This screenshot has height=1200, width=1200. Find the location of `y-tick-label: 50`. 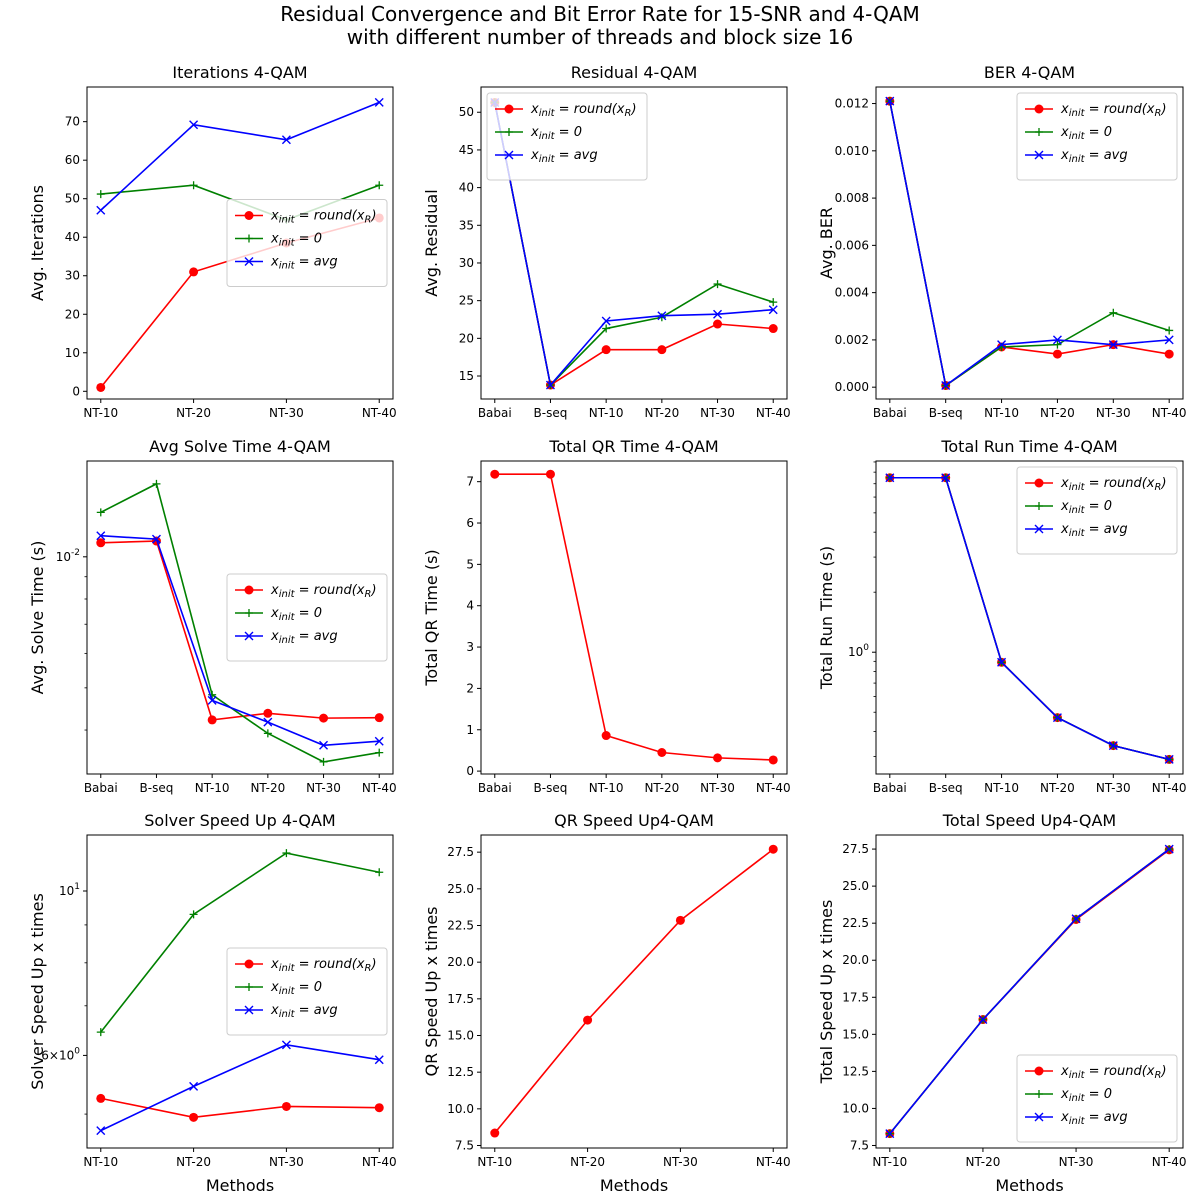

y-tick-label: 50 is located at coordinates (466, 112).